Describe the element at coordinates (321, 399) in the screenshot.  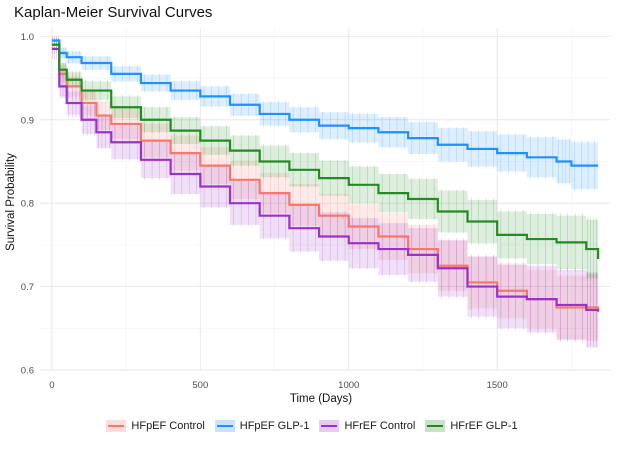
I see `x-axis-title: Time (Days)` at that location.